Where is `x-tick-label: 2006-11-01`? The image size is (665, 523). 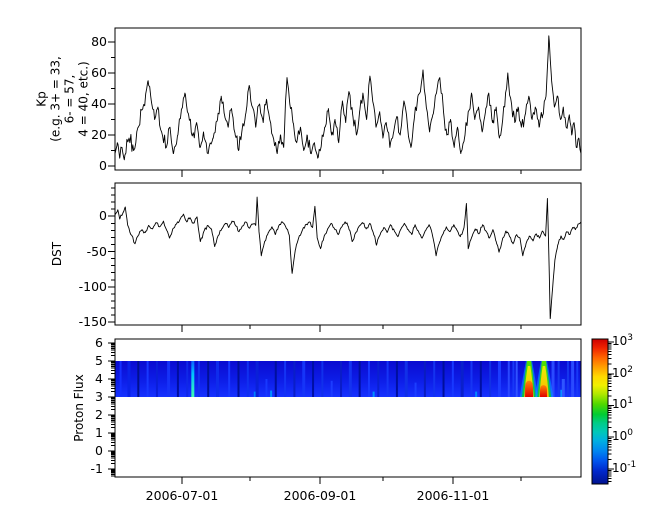
x-tick-label: 2006-11-01 is located at coordinates (453, 495).